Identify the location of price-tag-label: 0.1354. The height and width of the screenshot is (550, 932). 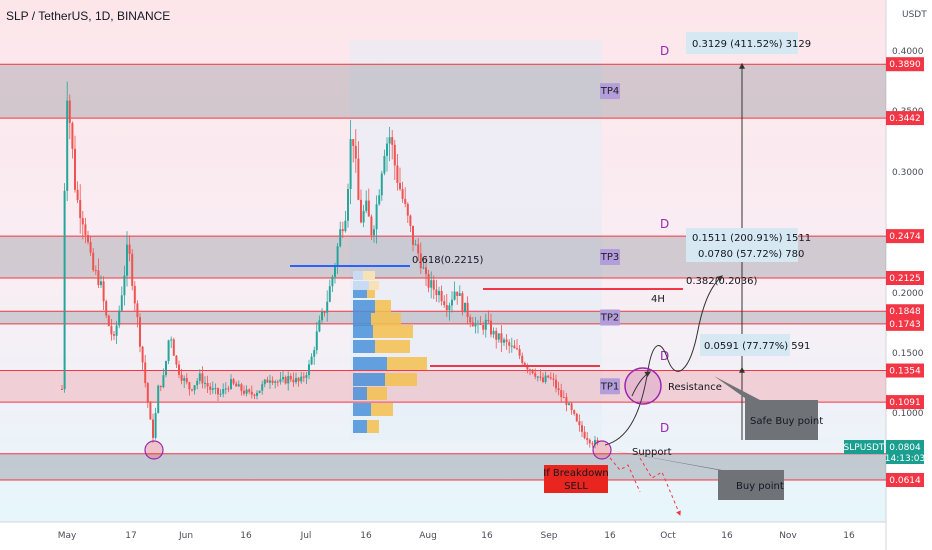
(905, 372).